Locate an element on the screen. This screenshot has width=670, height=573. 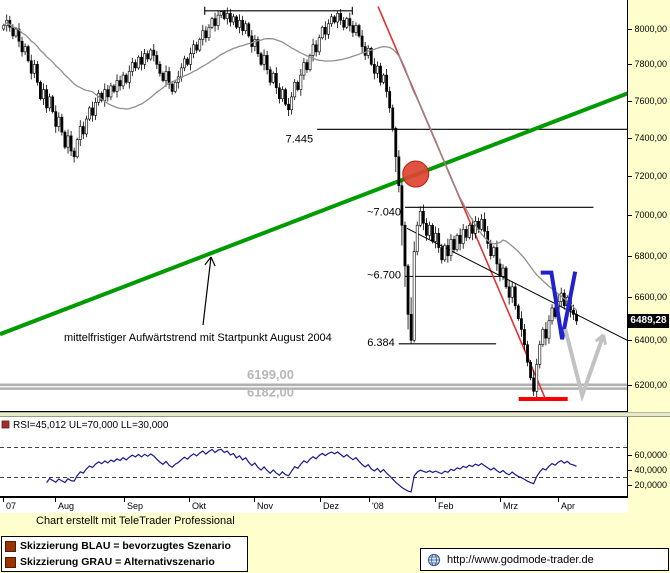
y-axis-label: 7200,00 is located at coordinates (650, 176).